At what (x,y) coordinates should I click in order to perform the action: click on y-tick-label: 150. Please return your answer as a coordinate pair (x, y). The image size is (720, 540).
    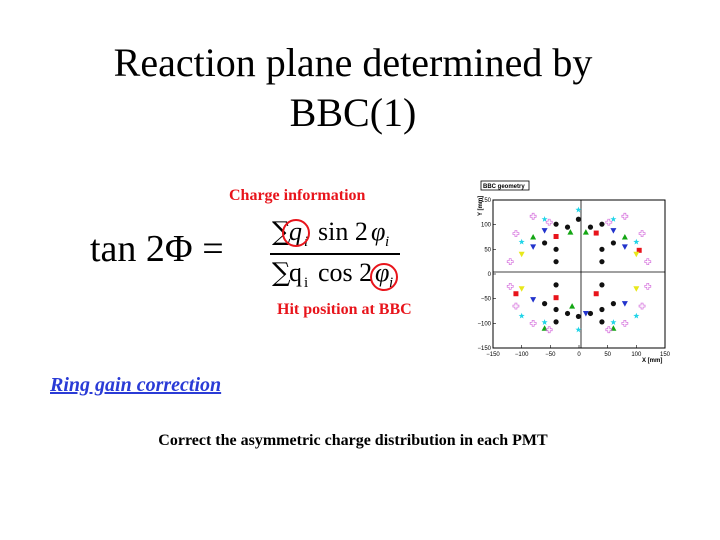
    Looking at the image, I should click on (486, 201).